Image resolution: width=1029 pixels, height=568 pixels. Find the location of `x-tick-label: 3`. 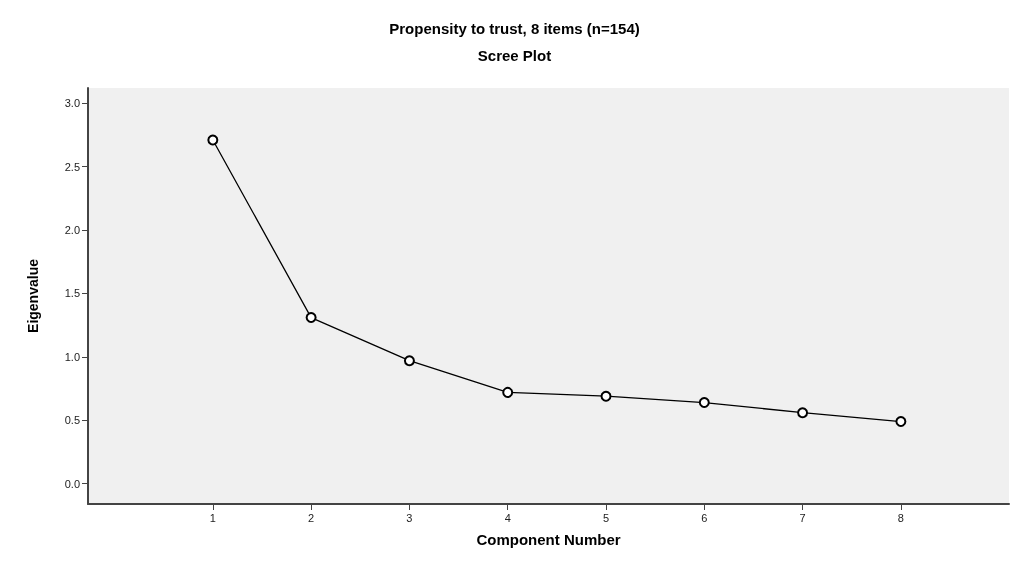

x-tick-label: 3 is located at coordinates (409, 517).